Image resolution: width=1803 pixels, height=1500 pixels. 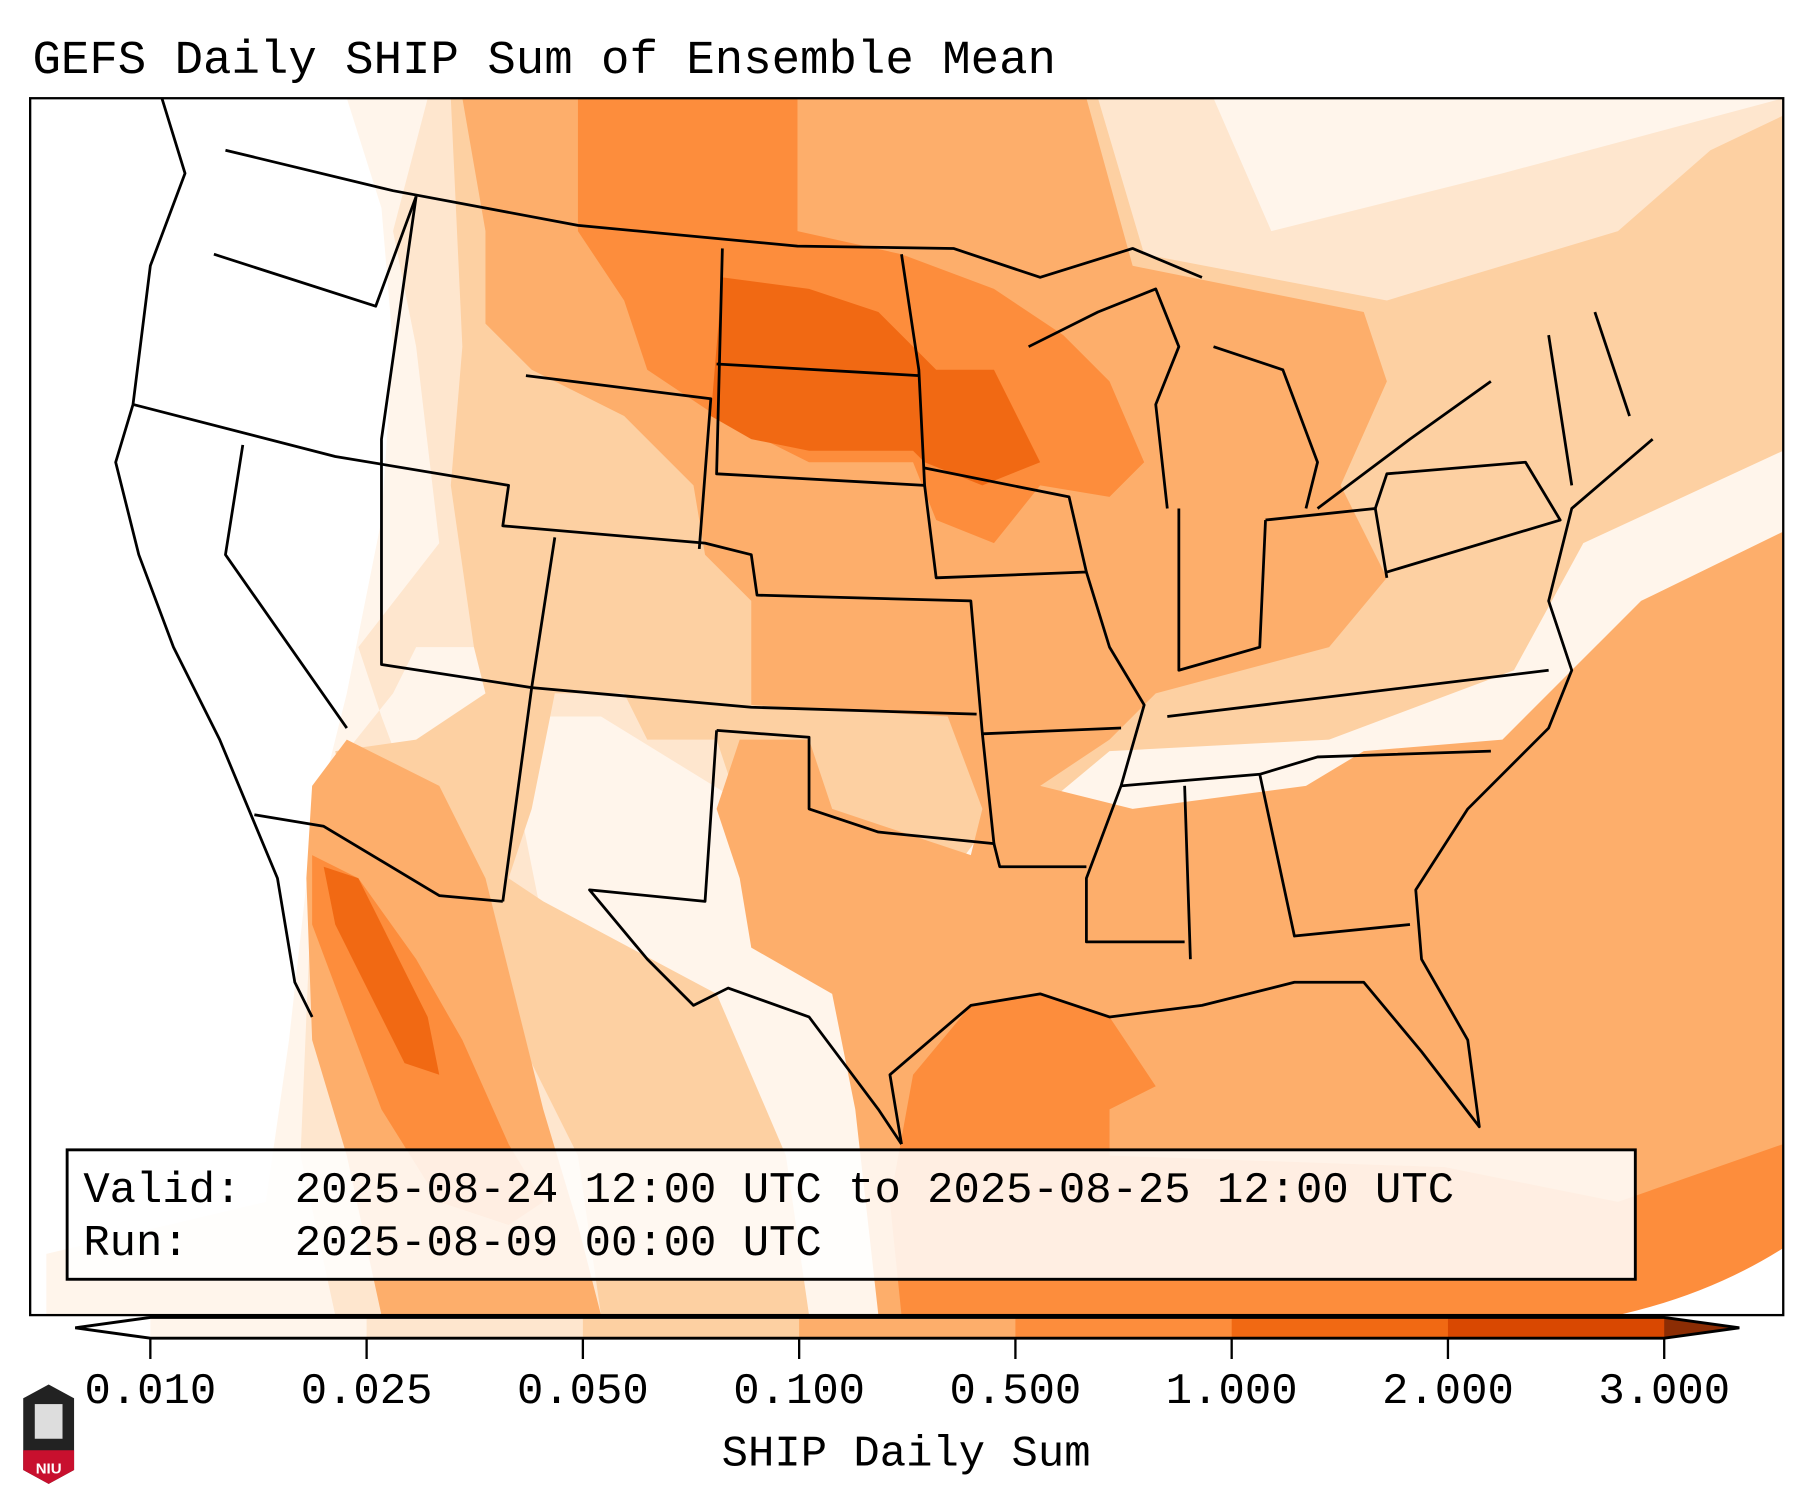 I want to click on line-wa-or, so click(x=315, y=251).